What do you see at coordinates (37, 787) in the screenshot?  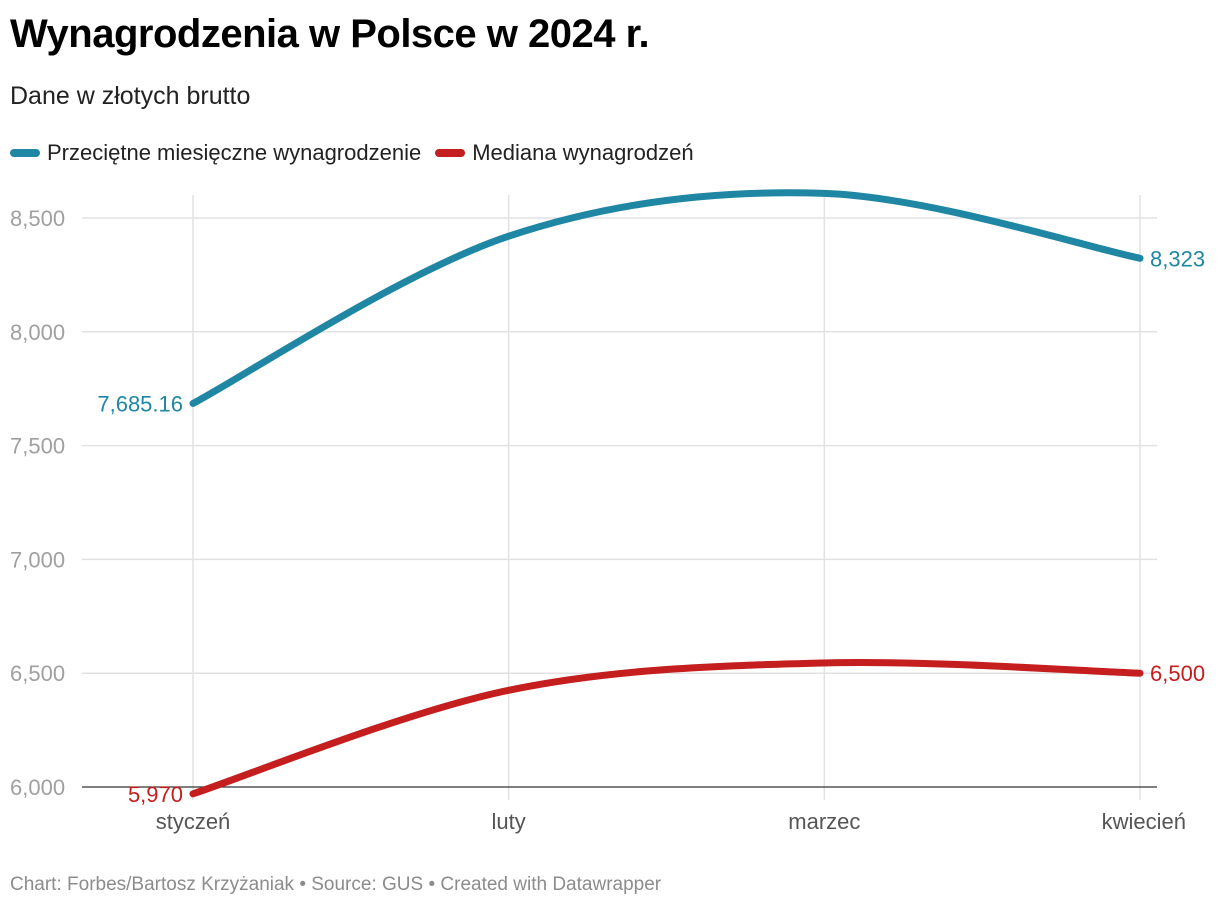 I see `y-tick-label: 6,000` at bounding box center [37, 787].